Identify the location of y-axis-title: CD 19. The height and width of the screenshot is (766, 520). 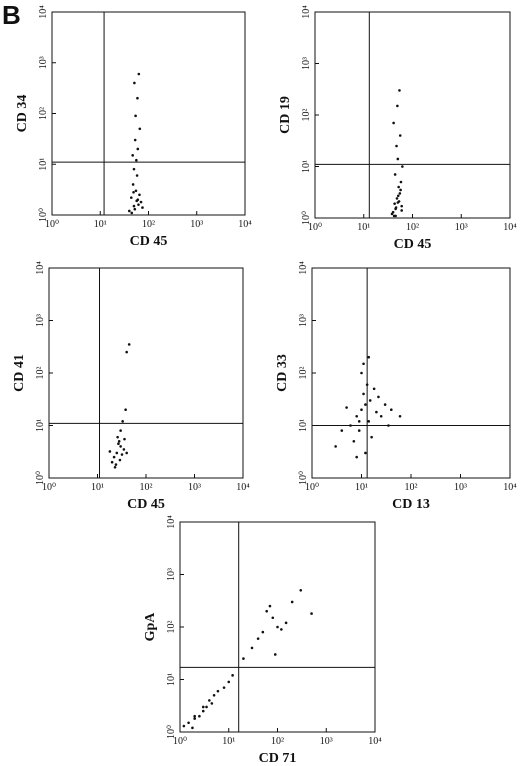
(285, 115).